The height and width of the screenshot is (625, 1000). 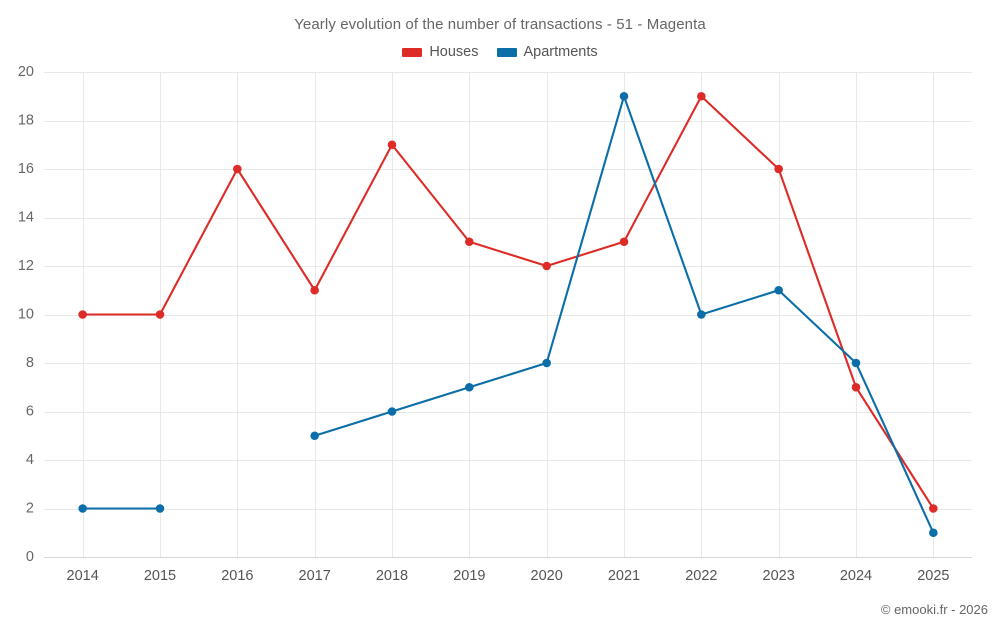 I want to click on x-tick-label: 2014, so click(x=83, y=576).